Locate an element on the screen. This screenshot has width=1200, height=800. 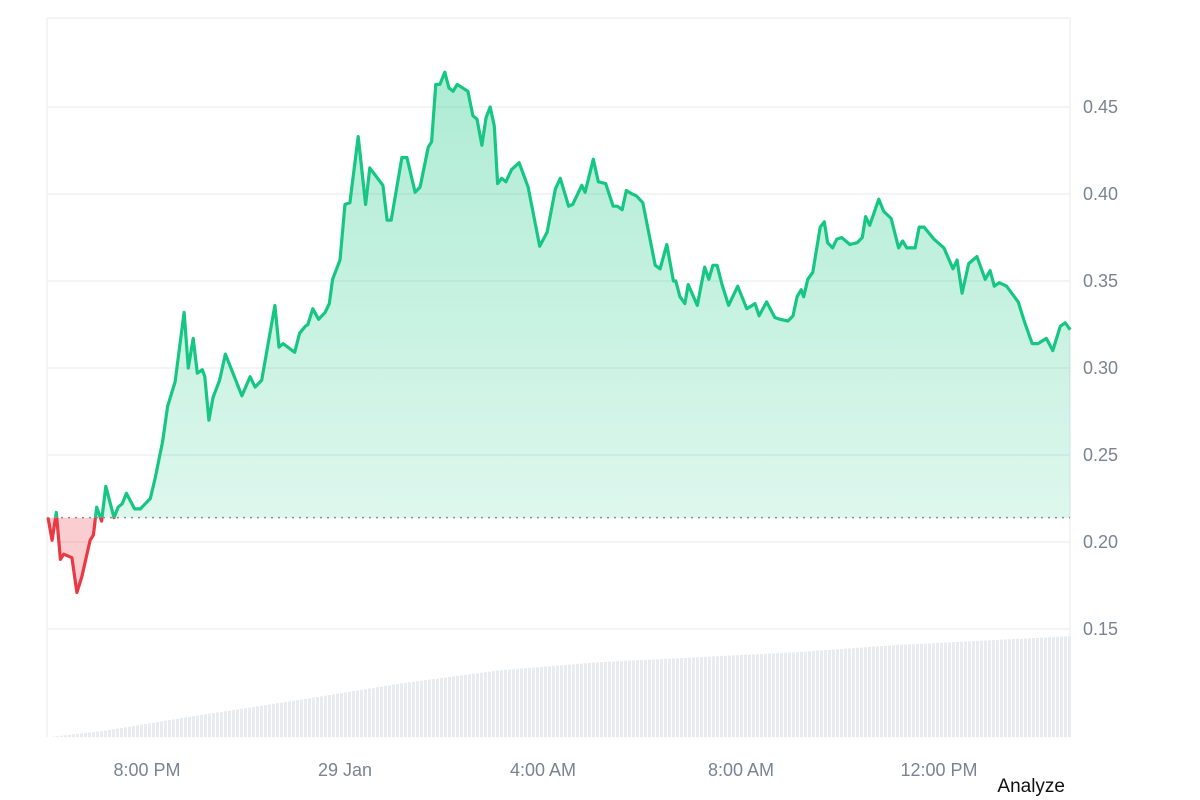
y-axis: 0.45 0.40 0.35 0.30 0.25 0.20 0.15 is located at coordinates (1100, 368).